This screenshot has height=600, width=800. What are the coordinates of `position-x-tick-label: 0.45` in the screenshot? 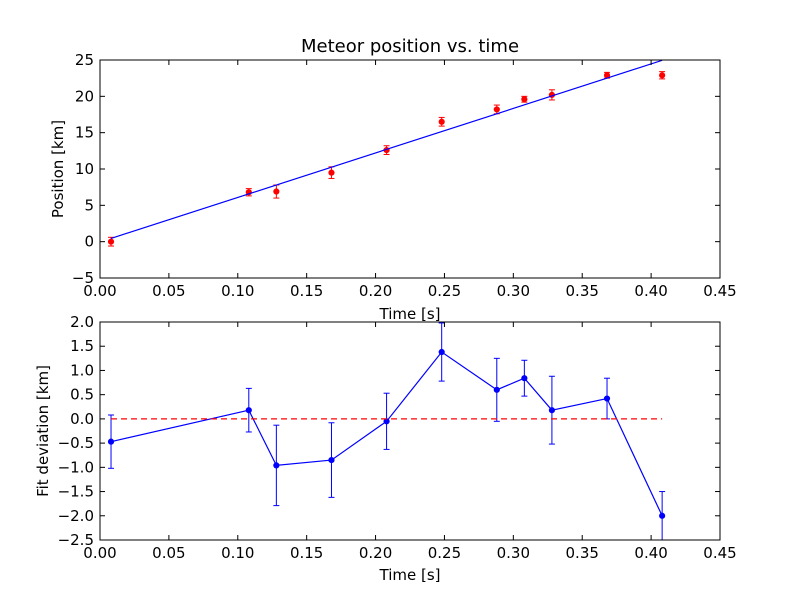 It's located at (719, 291).